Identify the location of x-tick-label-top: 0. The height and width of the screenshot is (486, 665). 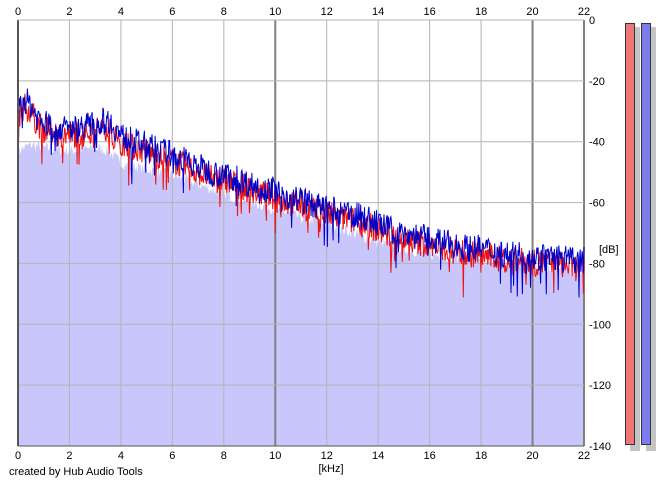
(18, 12).